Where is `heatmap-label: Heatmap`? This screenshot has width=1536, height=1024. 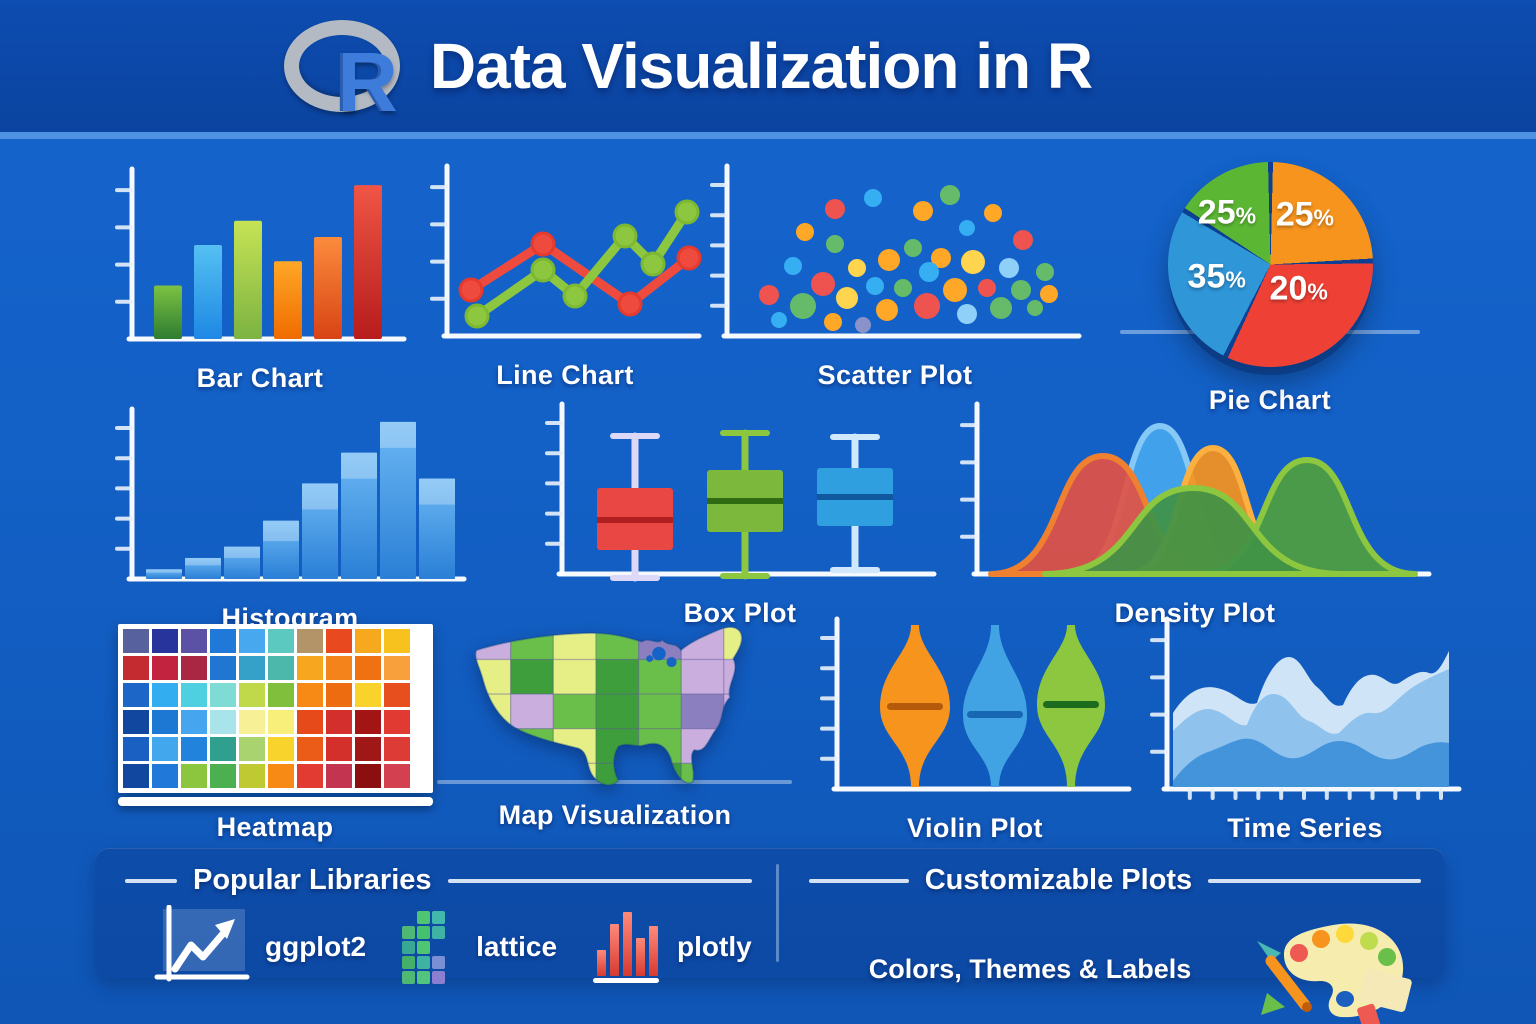 heatmap-label: Heatmap is located at coordinates (275, 827).